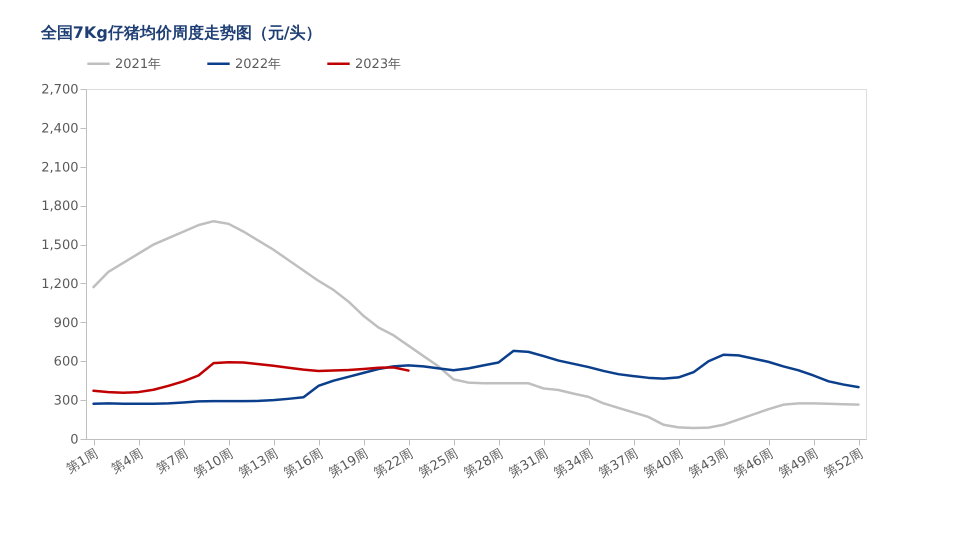 The image size is (970, 535). I want to click on x-tick-label: 第4周, so click(127, 461).